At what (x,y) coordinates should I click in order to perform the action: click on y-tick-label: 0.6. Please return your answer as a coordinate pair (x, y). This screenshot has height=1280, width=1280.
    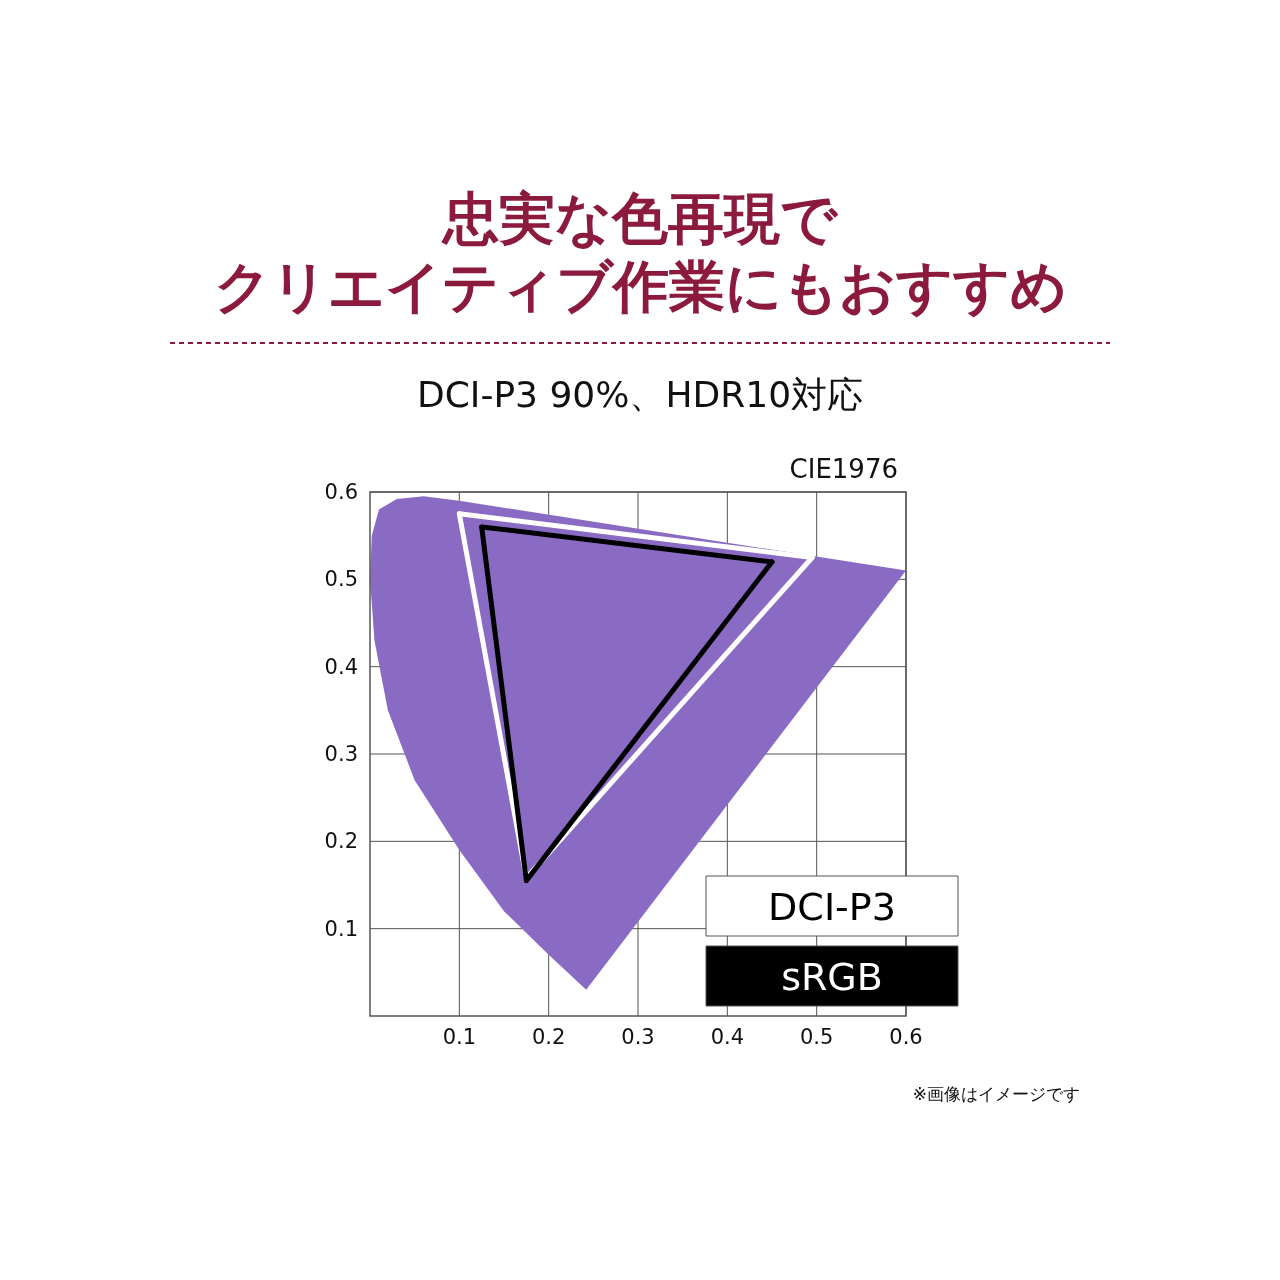
    Looking at the image, I should click on (341, 492).